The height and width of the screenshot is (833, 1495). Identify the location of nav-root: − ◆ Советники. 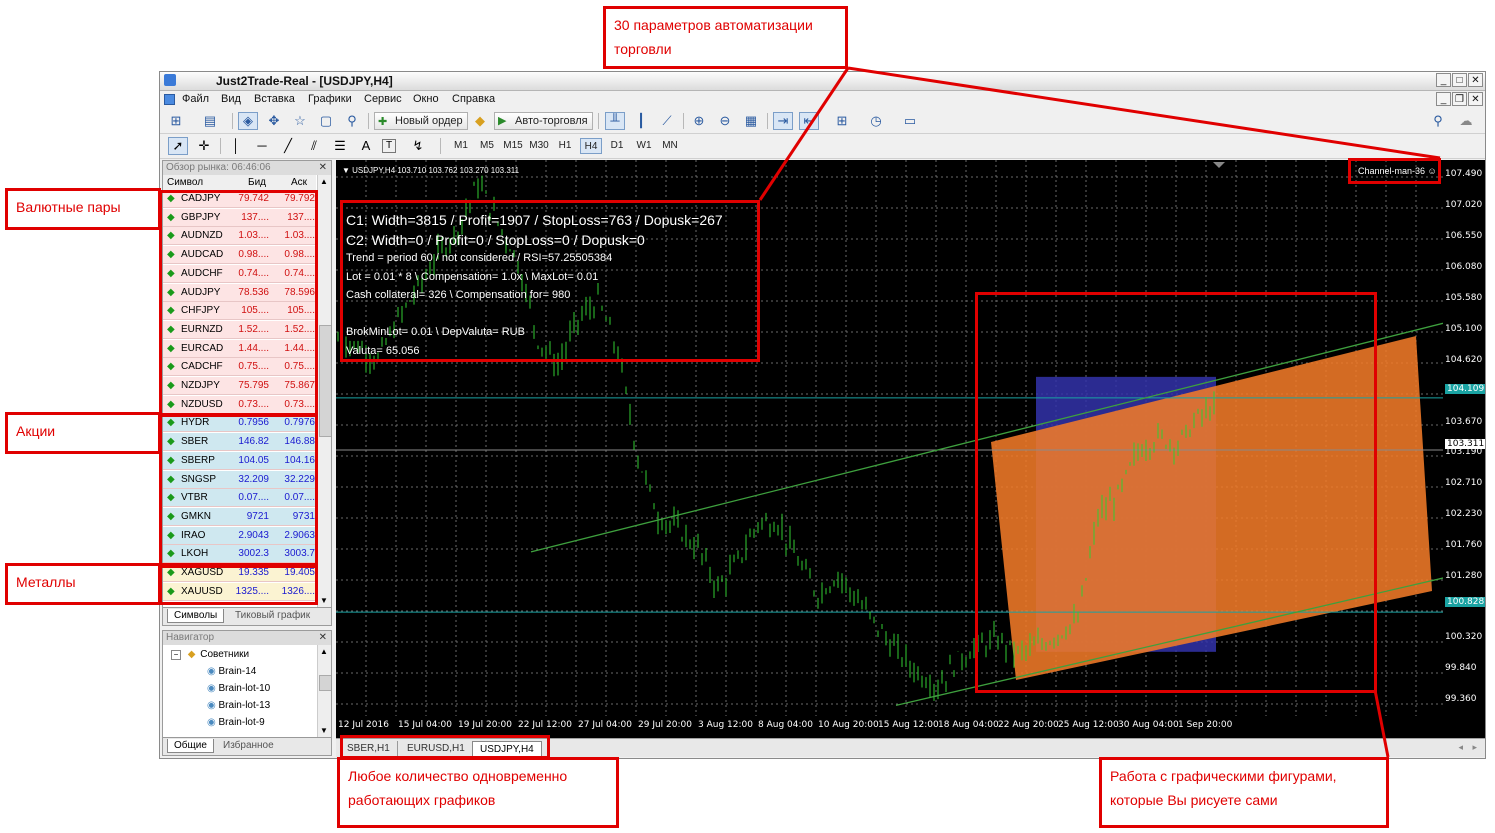
(210, 655).